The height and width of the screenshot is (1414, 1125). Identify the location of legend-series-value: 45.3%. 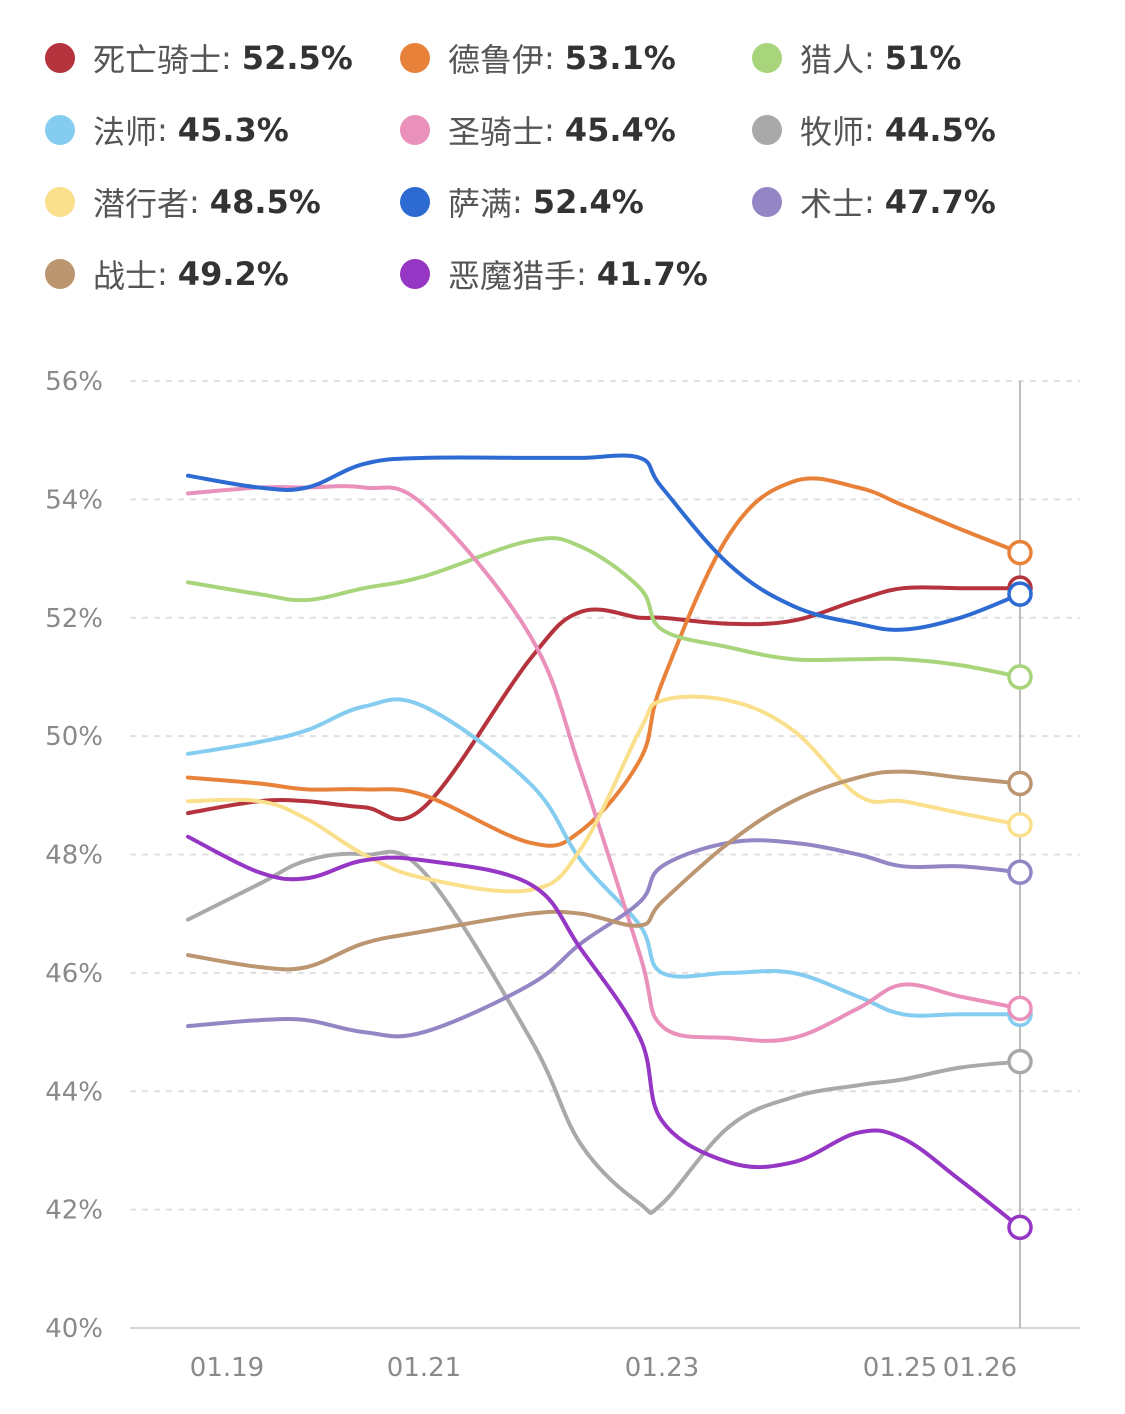
(233, 130).